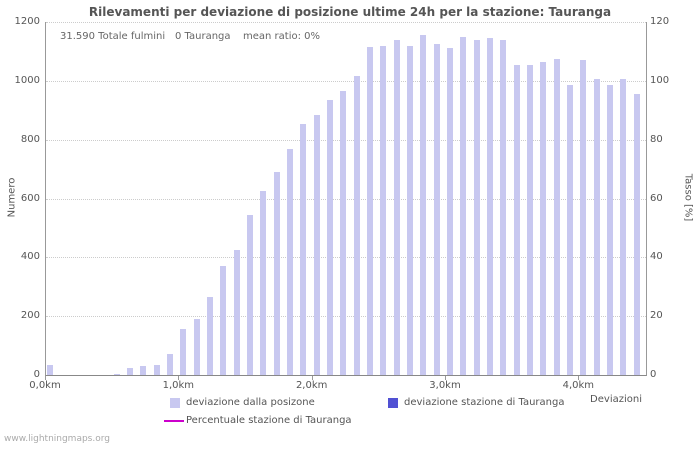 The width and height of the screenshot is (700, 450). Describe the element at coordinates (57, 439) in the screenshot. I see `watermark: www.lightningmaps.org` at that location.